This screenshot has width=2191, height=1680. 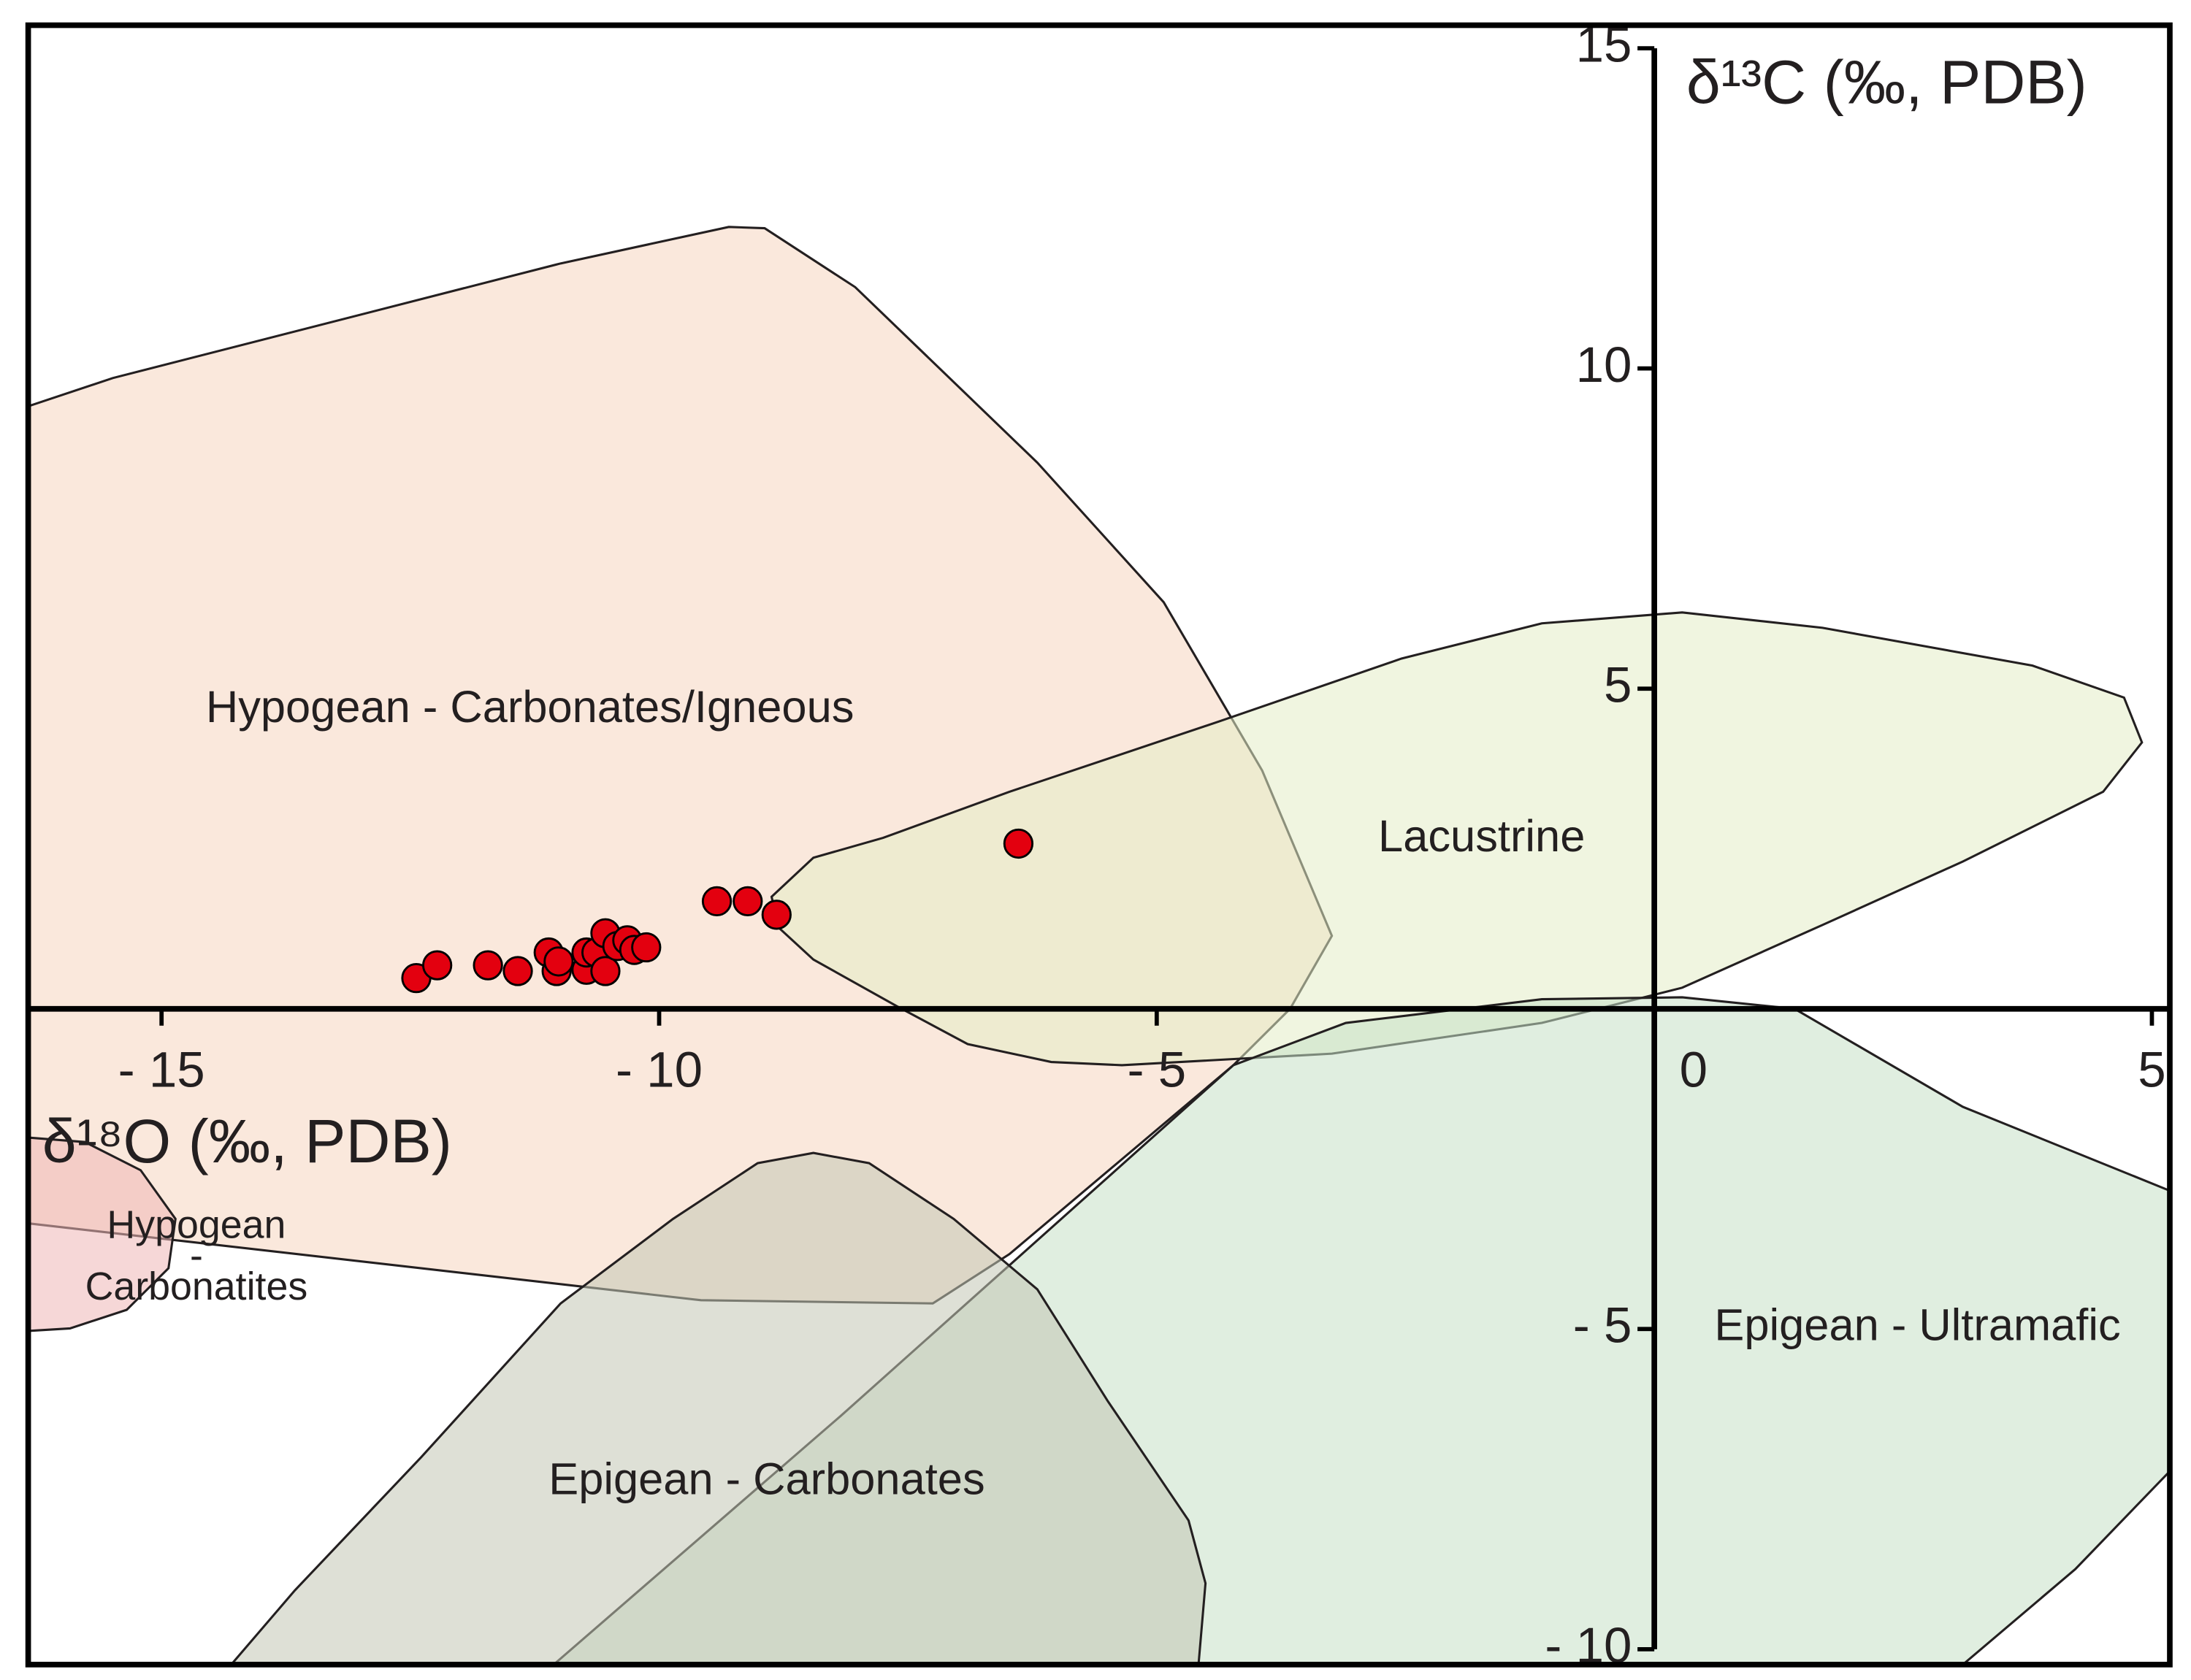 I want to click on y-tick-label: - 5, so click(x=1602, y=1326).